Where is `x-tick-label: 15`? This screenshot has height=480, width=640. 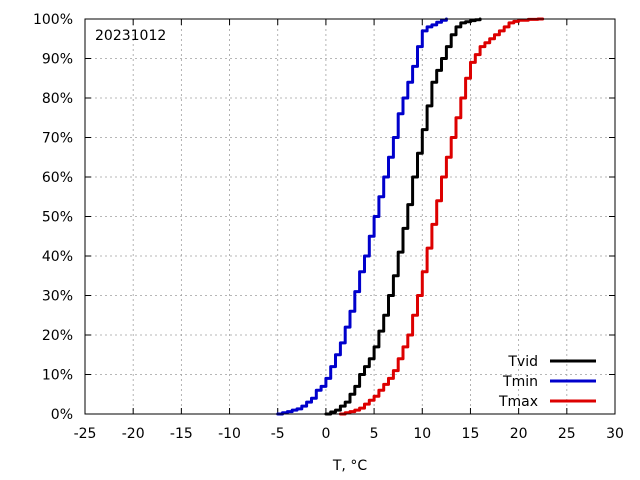
x-tick-label: 15 is located at coordinates (471, 434).